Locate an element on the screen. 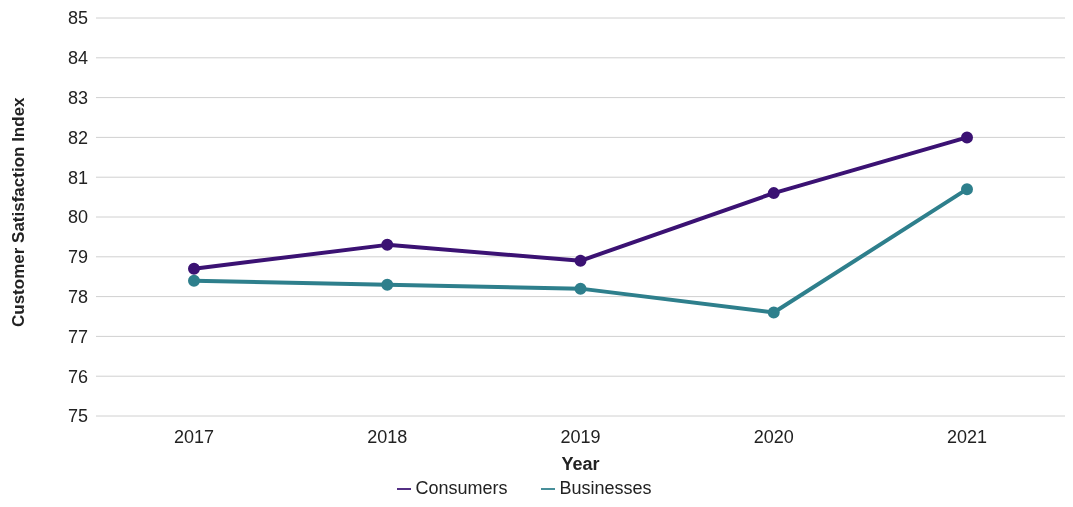 This screenshot has height=507, width=1073. legend-label: Consumers is located at coordinates (461, 488).